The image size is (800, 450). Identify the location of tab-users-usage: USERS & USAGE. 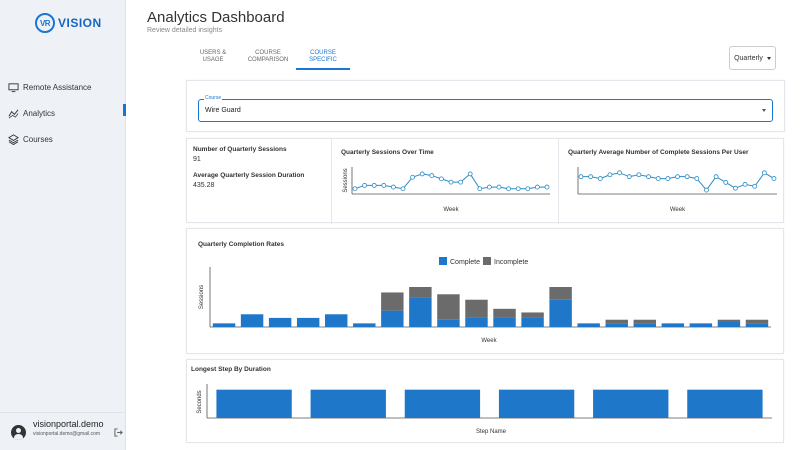
(213, 56).